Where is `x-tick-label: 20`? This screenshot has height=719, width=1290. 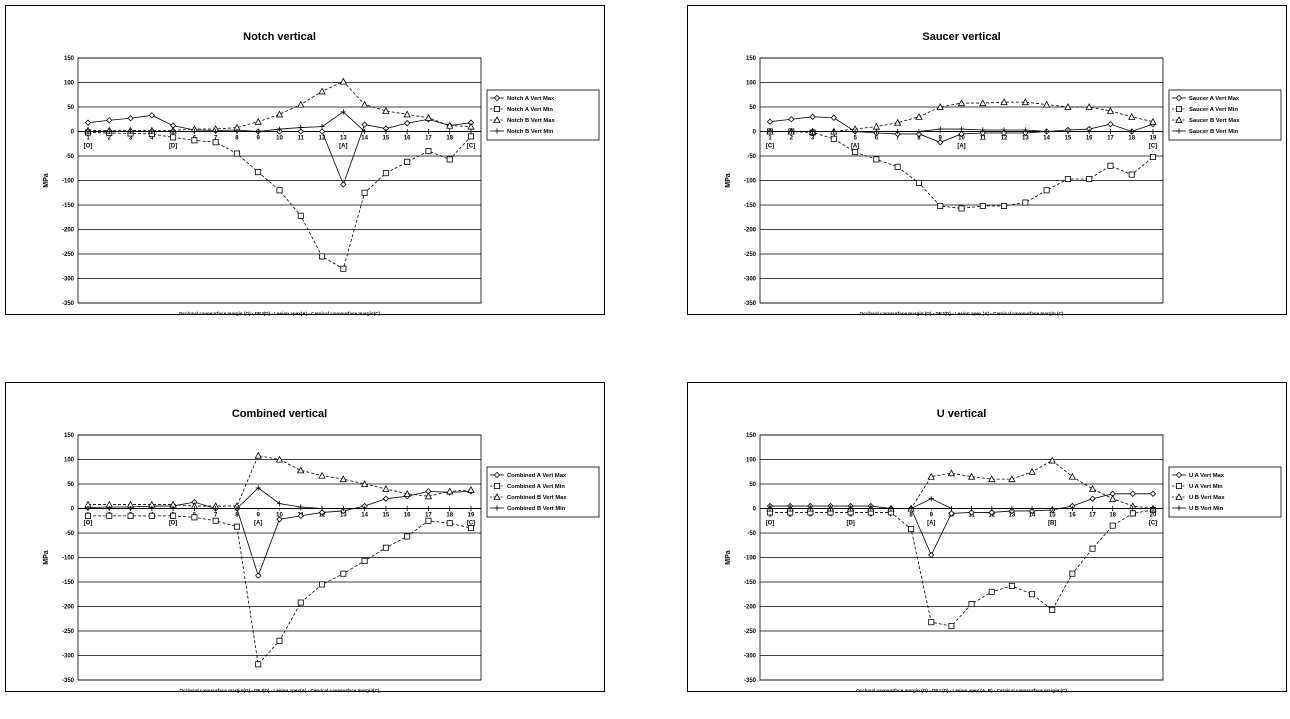 x-tick-label: 20 is located at coordinates (1153, 516).